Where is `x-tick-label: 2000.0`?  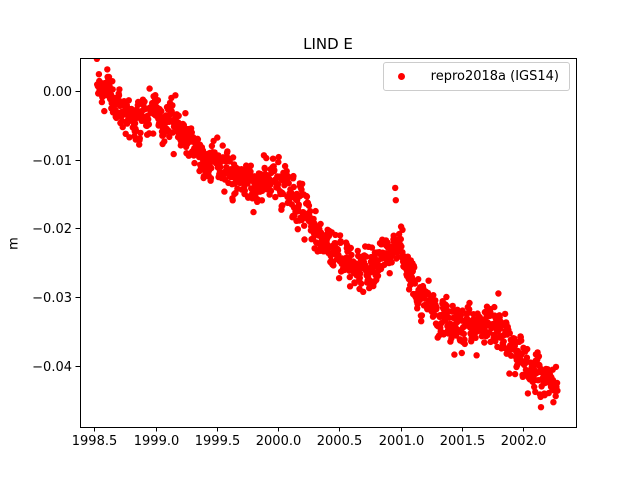 x-tick-label: 2000.0 is located at coordinates (279, 441).